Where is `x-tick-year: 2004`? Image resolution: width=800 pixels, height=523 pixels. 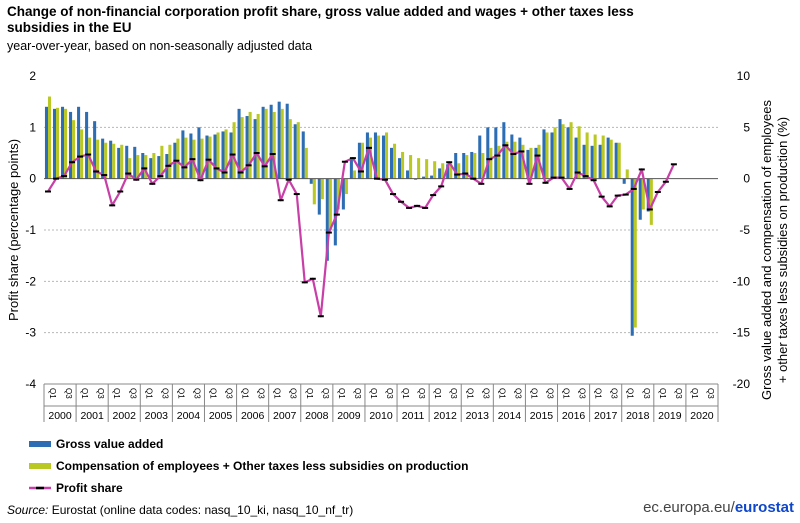
x-tick-year: 2004 is located at coordinates (189, 416).